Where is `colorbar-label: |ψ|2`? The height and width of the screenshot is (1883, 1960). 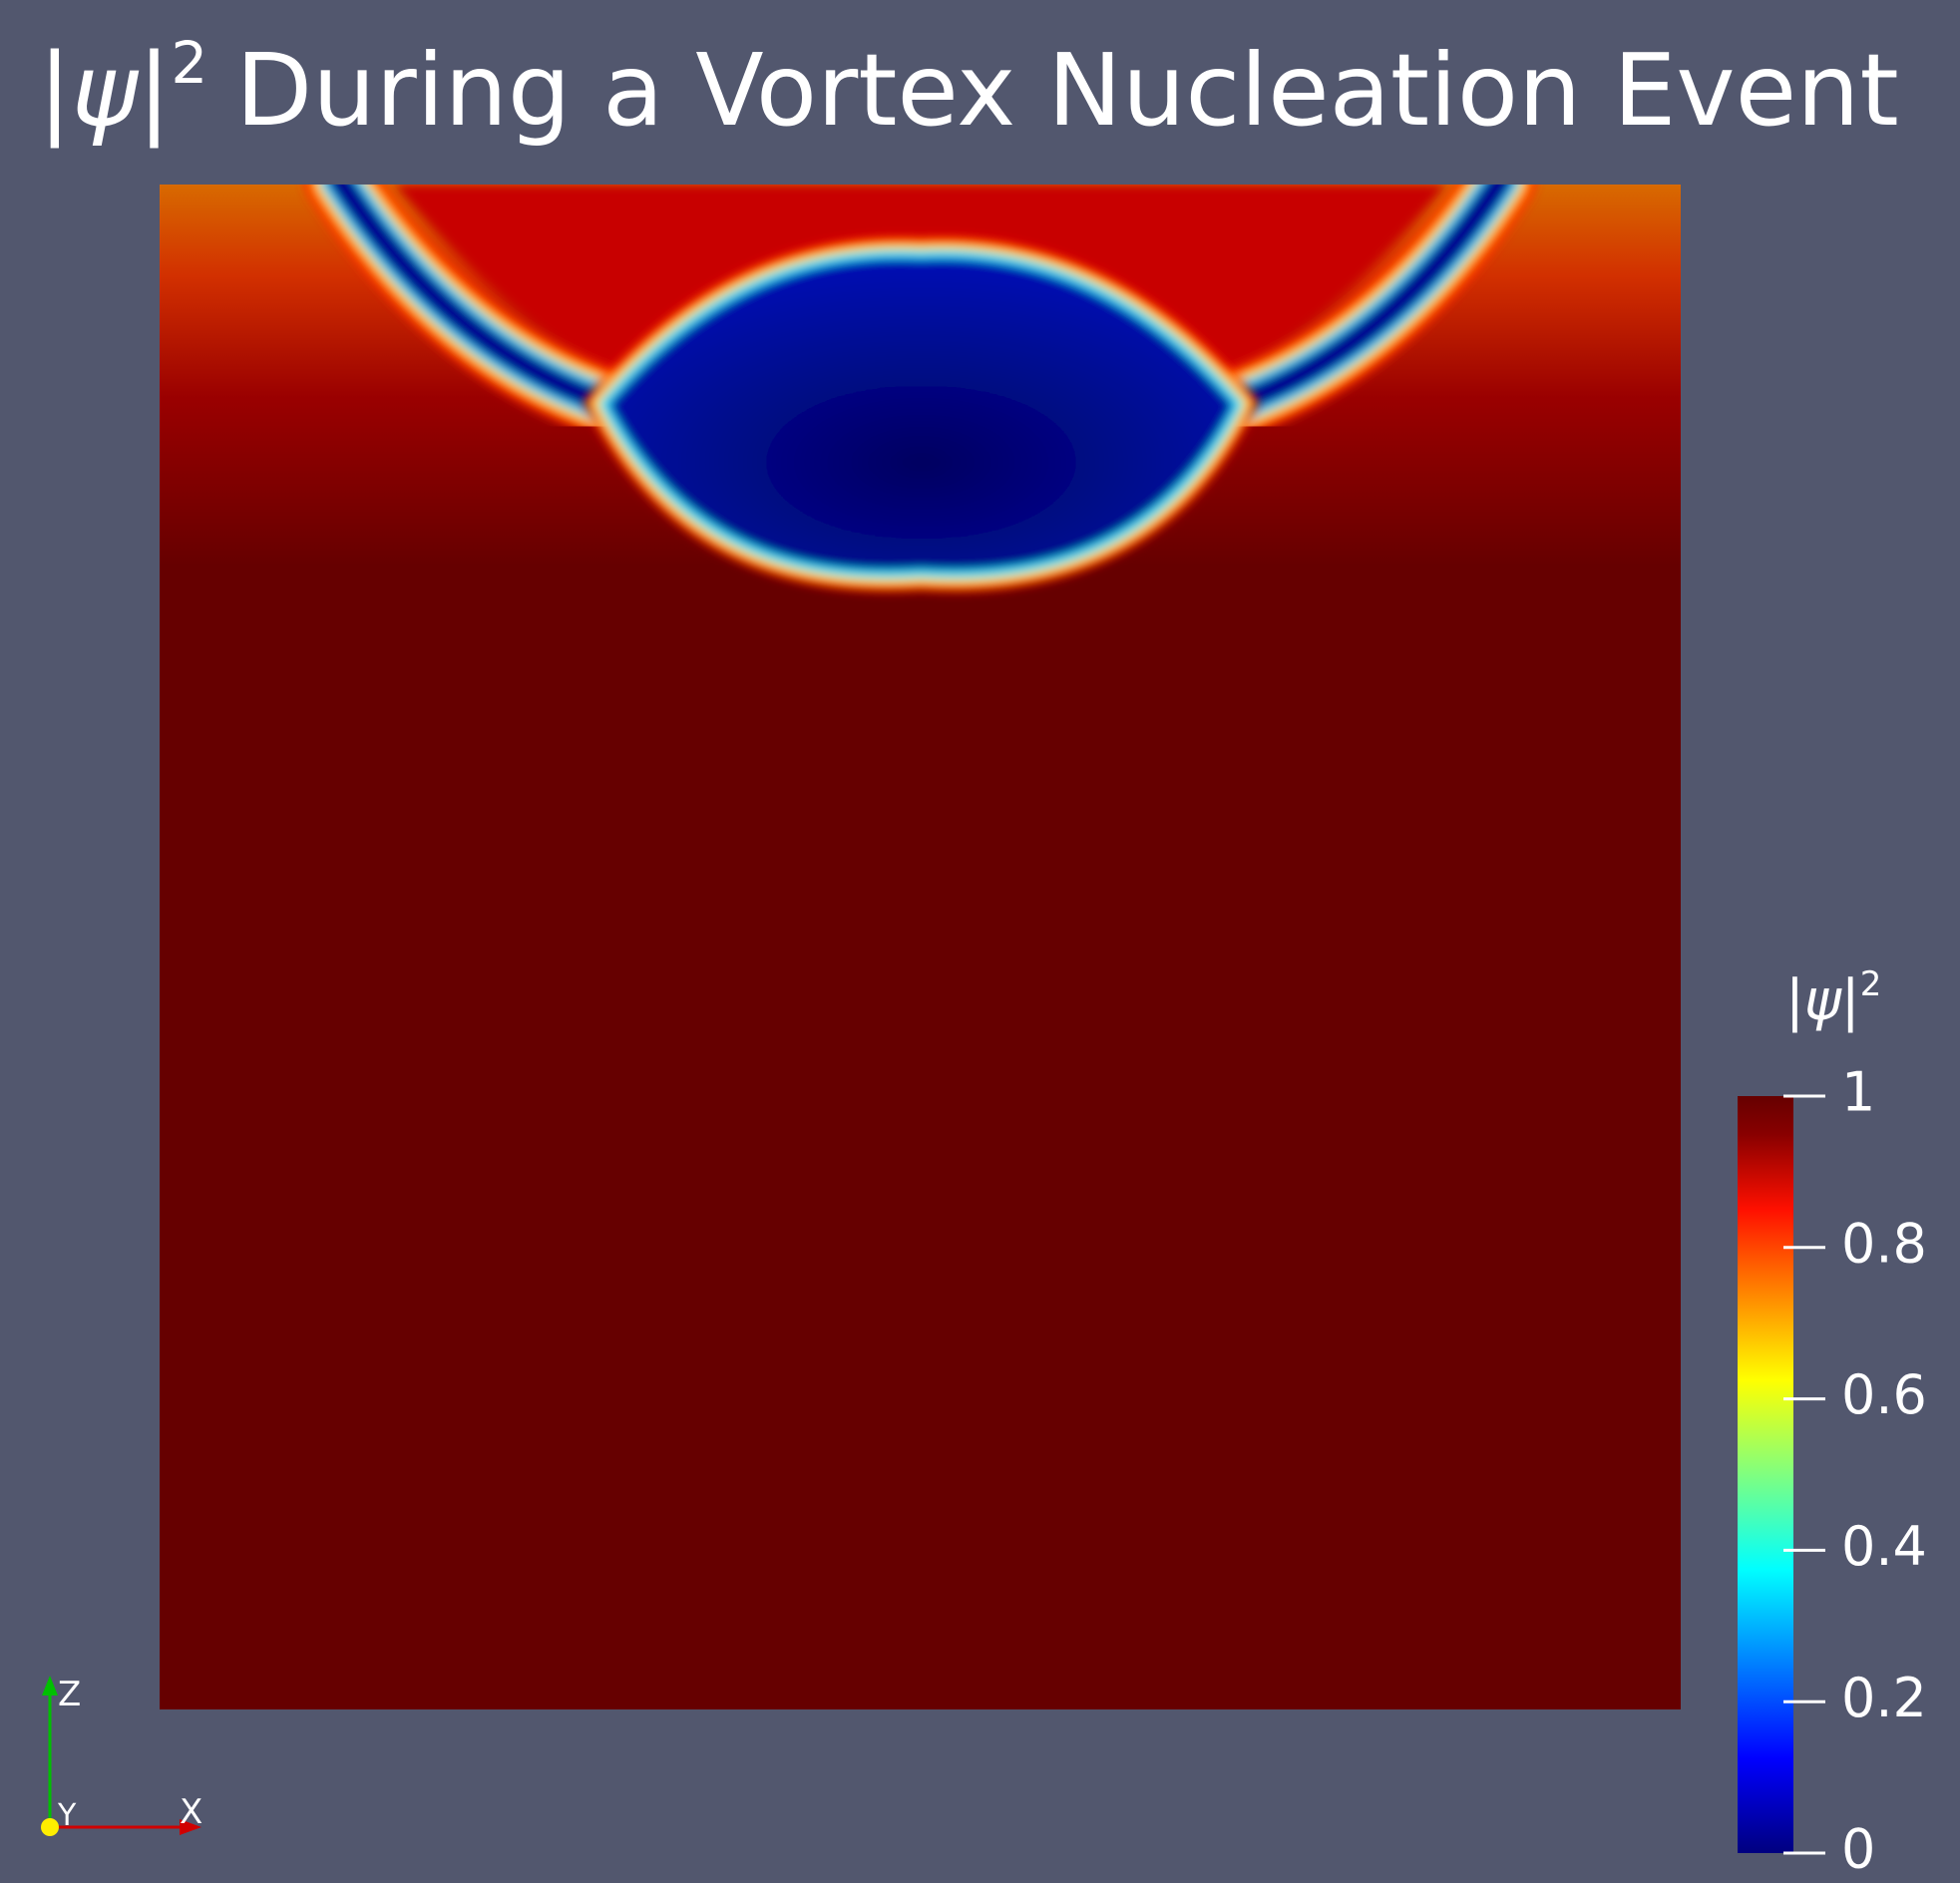
colorbar-label: |ψ|2 is located at coordinates (1833, 998).